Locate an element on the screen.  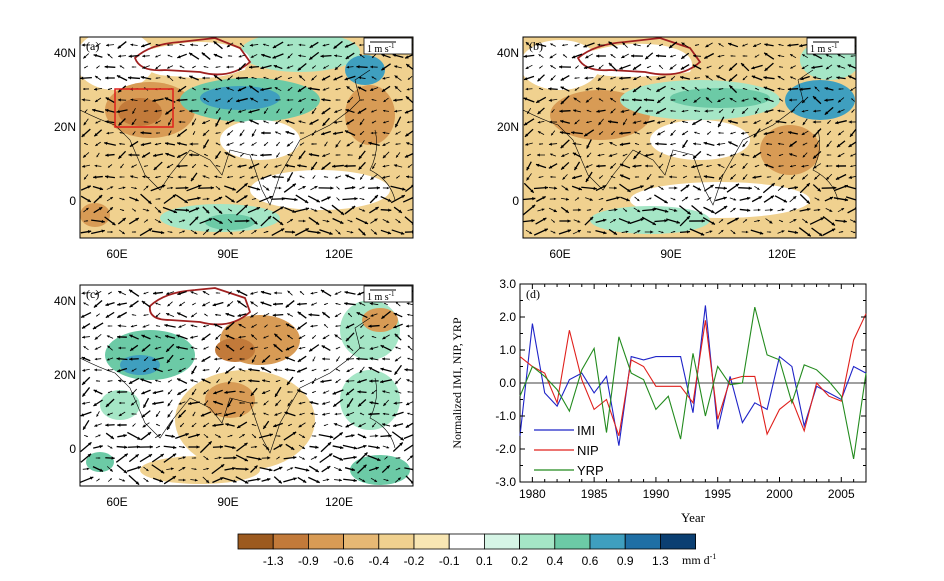
y-axis-title: Normalized IMI, NIP, YRP is located at coordinates (457, 383).